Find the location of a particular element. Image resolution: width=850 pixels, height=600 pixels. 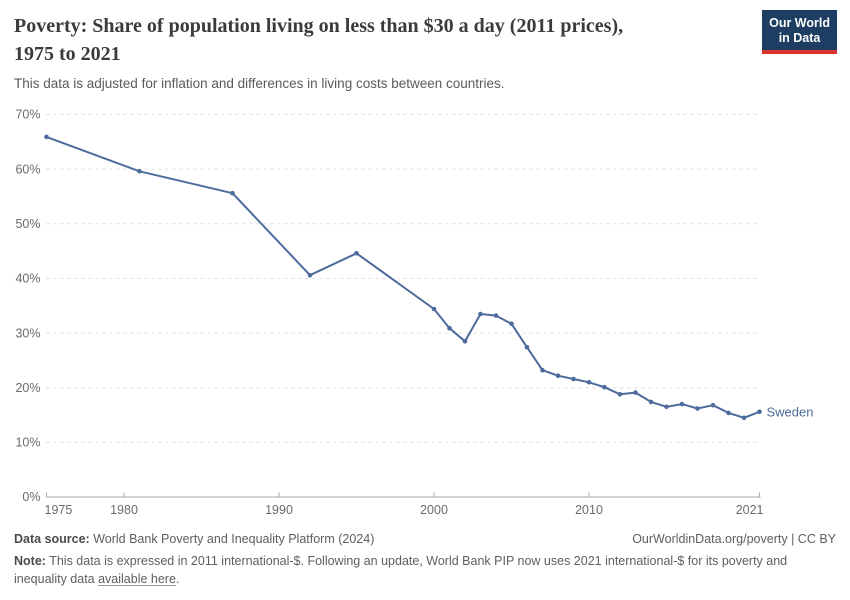

y-axis-label-40: 40% is located at coordinates (27, 279).